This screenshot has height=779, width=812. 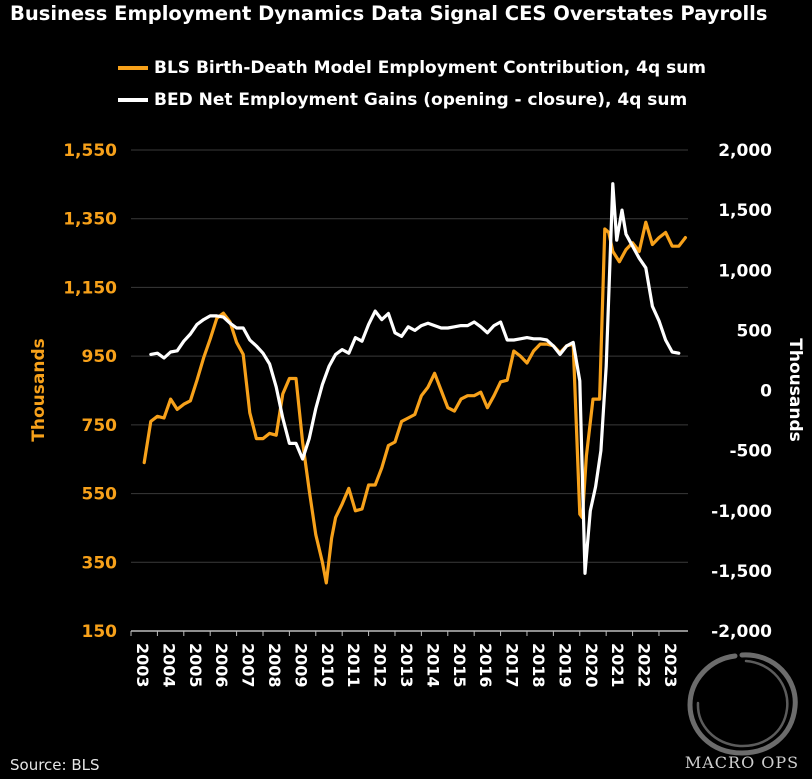 I want to click on x-tick-label: 2012, so click(x=380, y=665).